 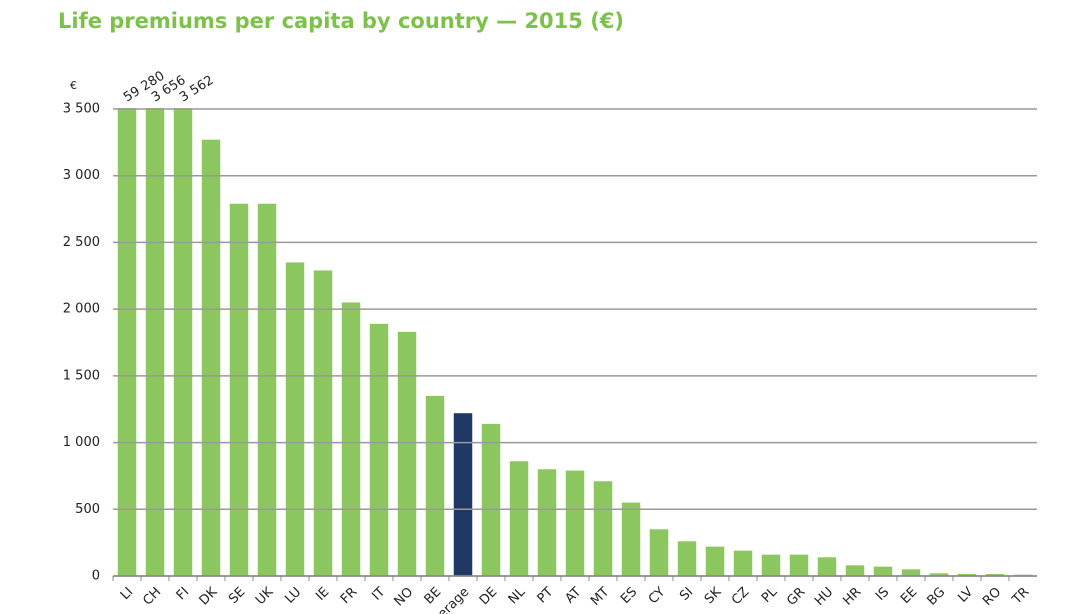 I want to click on x-tick-label: HU, so click(x=824, y=597).